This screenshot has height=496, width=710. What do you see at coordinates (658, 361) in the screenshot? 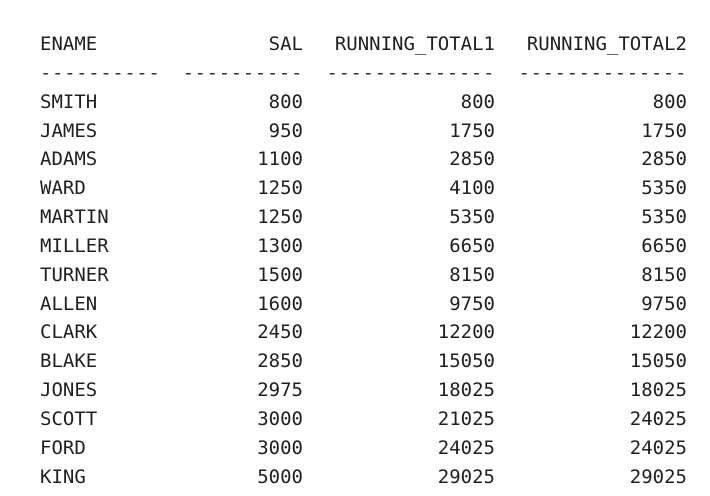
I see `cell-running-total2: 15050` at bounding box center [658, 361].